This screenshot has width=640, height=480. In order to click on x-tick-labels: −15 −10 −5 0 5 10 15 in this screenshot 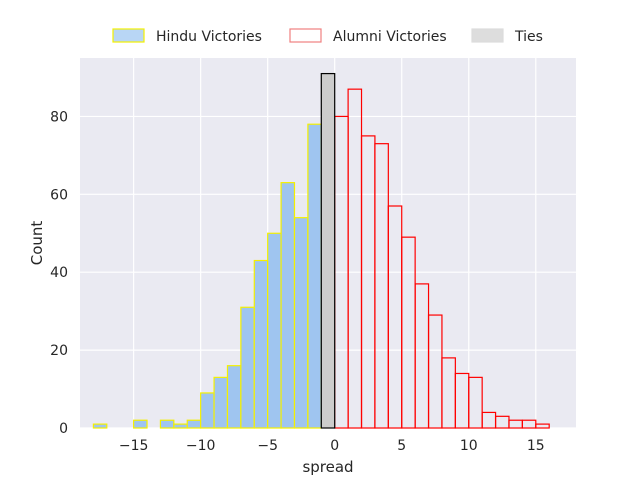, I will do `click(332, 446)`.